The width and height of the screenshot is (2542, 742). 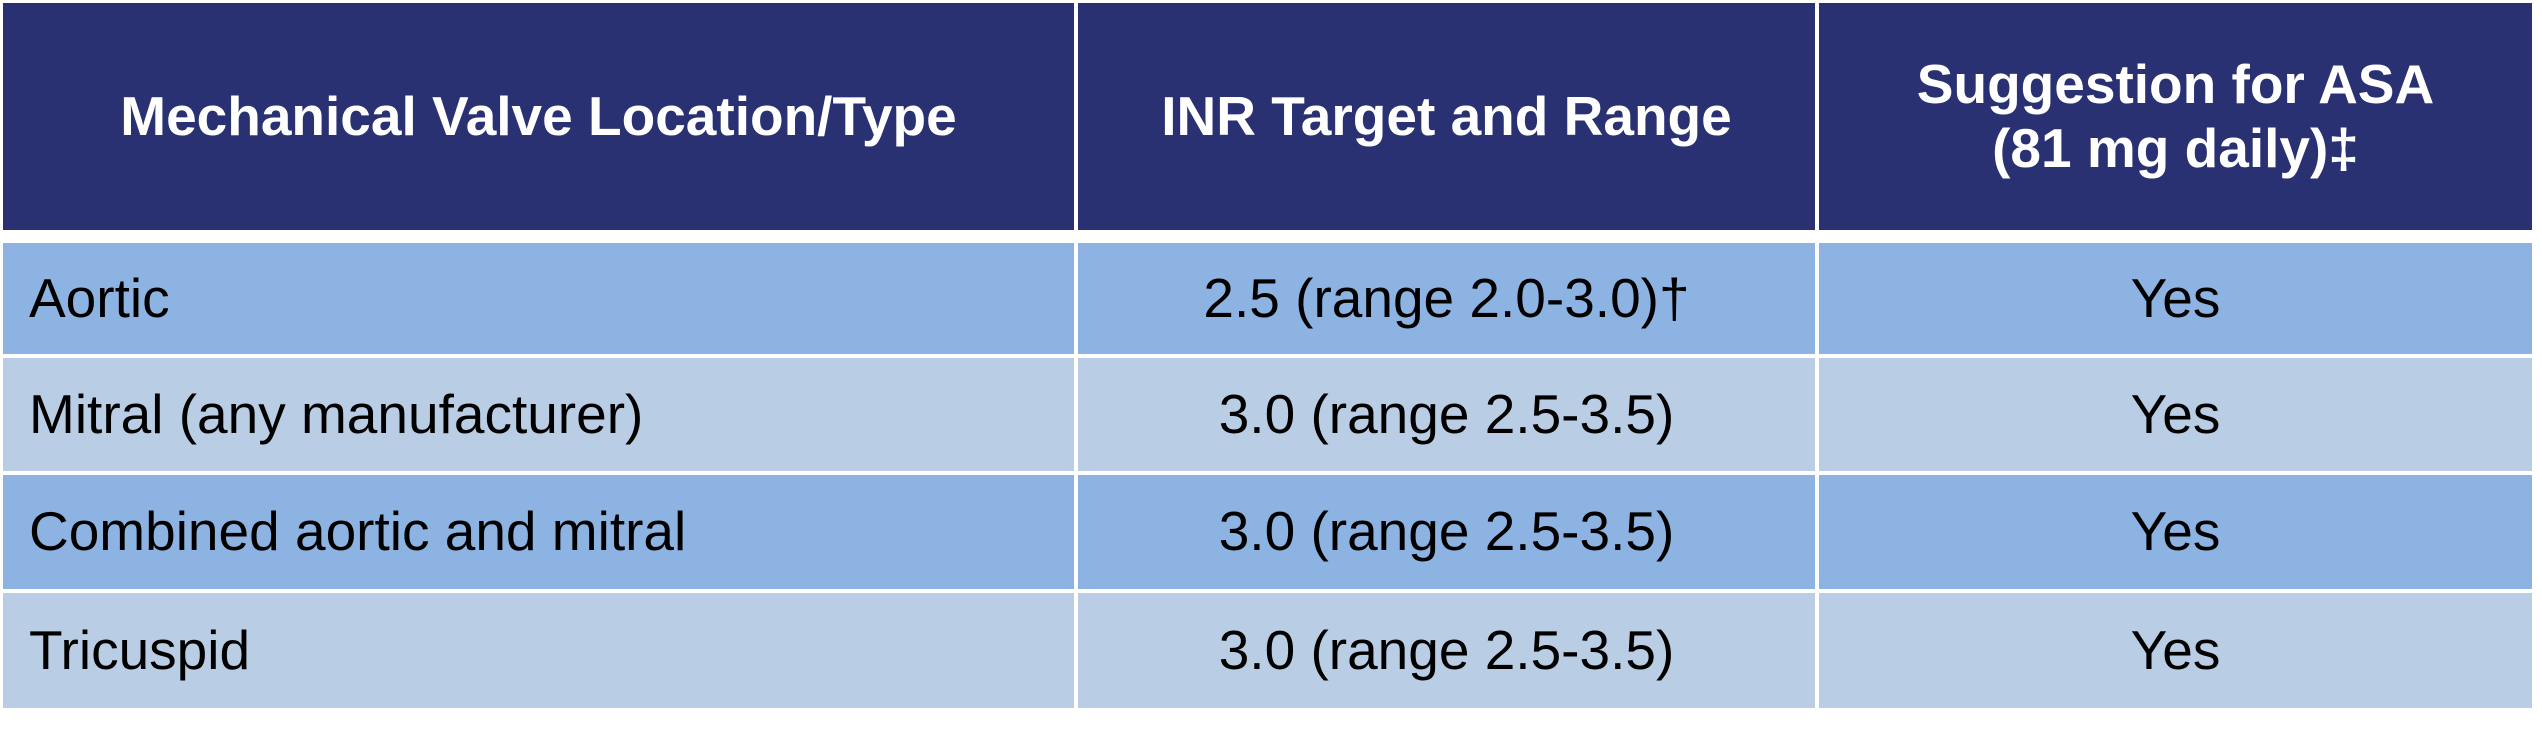 What do you see at coordinates (538, 116) in the screenshot?
I see `header-cell: Mechanical Valve Location/Type` at bounding box center [538, 116].